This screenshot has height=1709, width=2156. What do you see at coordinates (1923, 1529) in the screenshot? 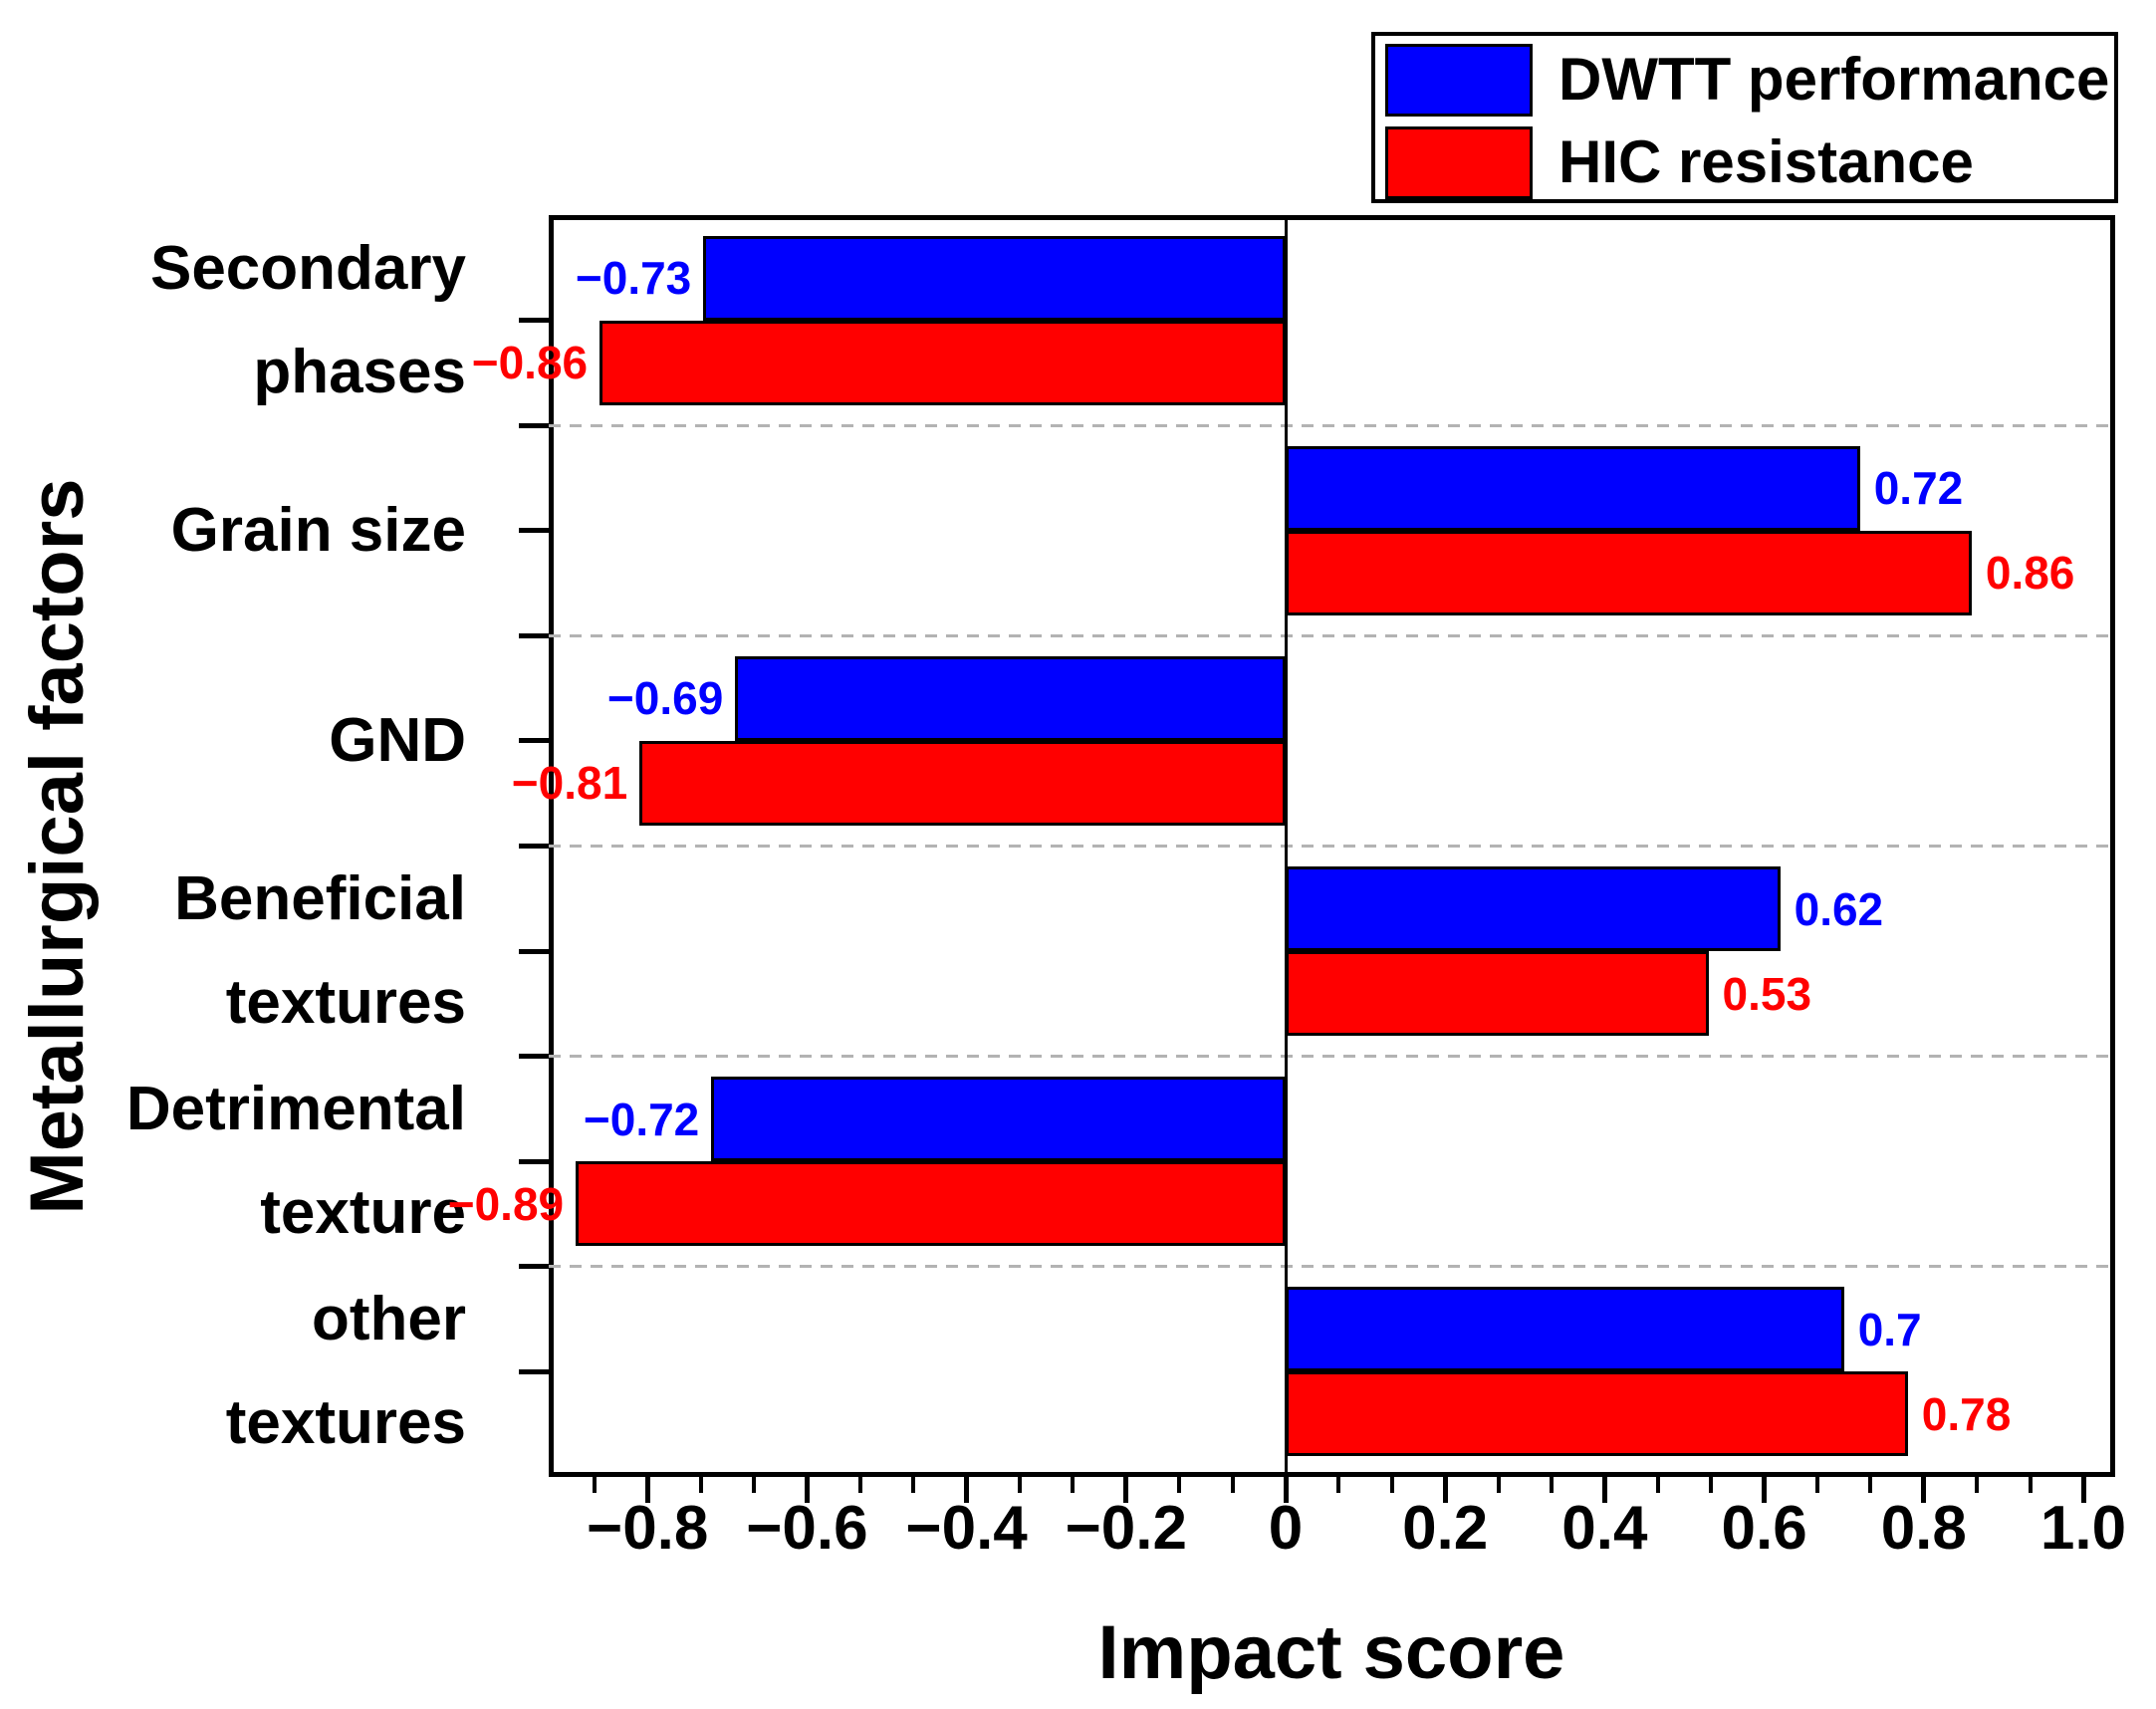
I see `x-tick-label: 0.8` at bounding box center [1923, 1529].